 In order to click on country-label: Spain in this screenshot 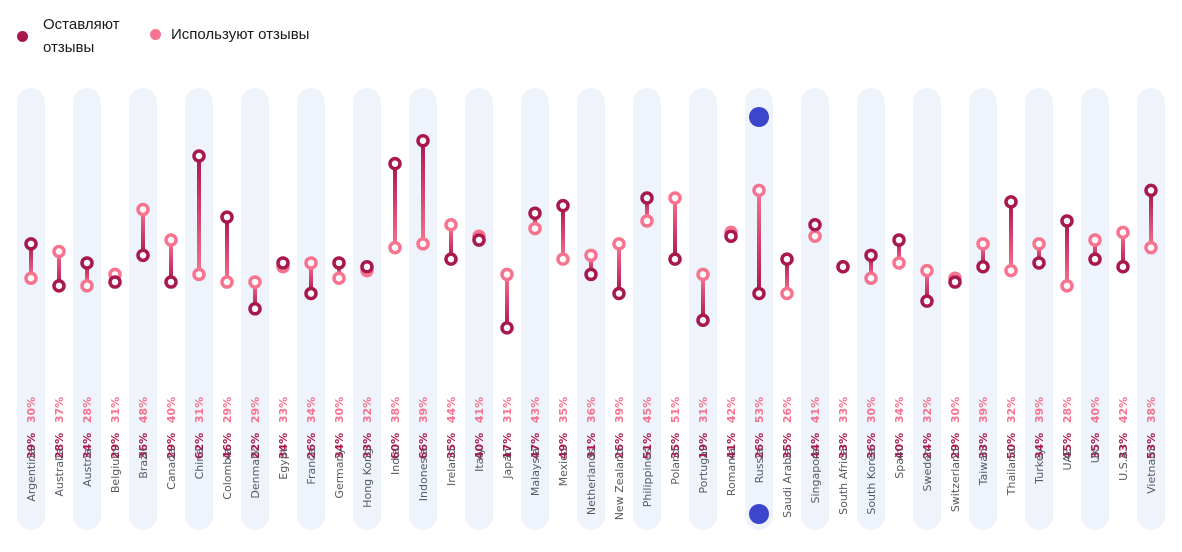, I will do `click(899, 463)`.